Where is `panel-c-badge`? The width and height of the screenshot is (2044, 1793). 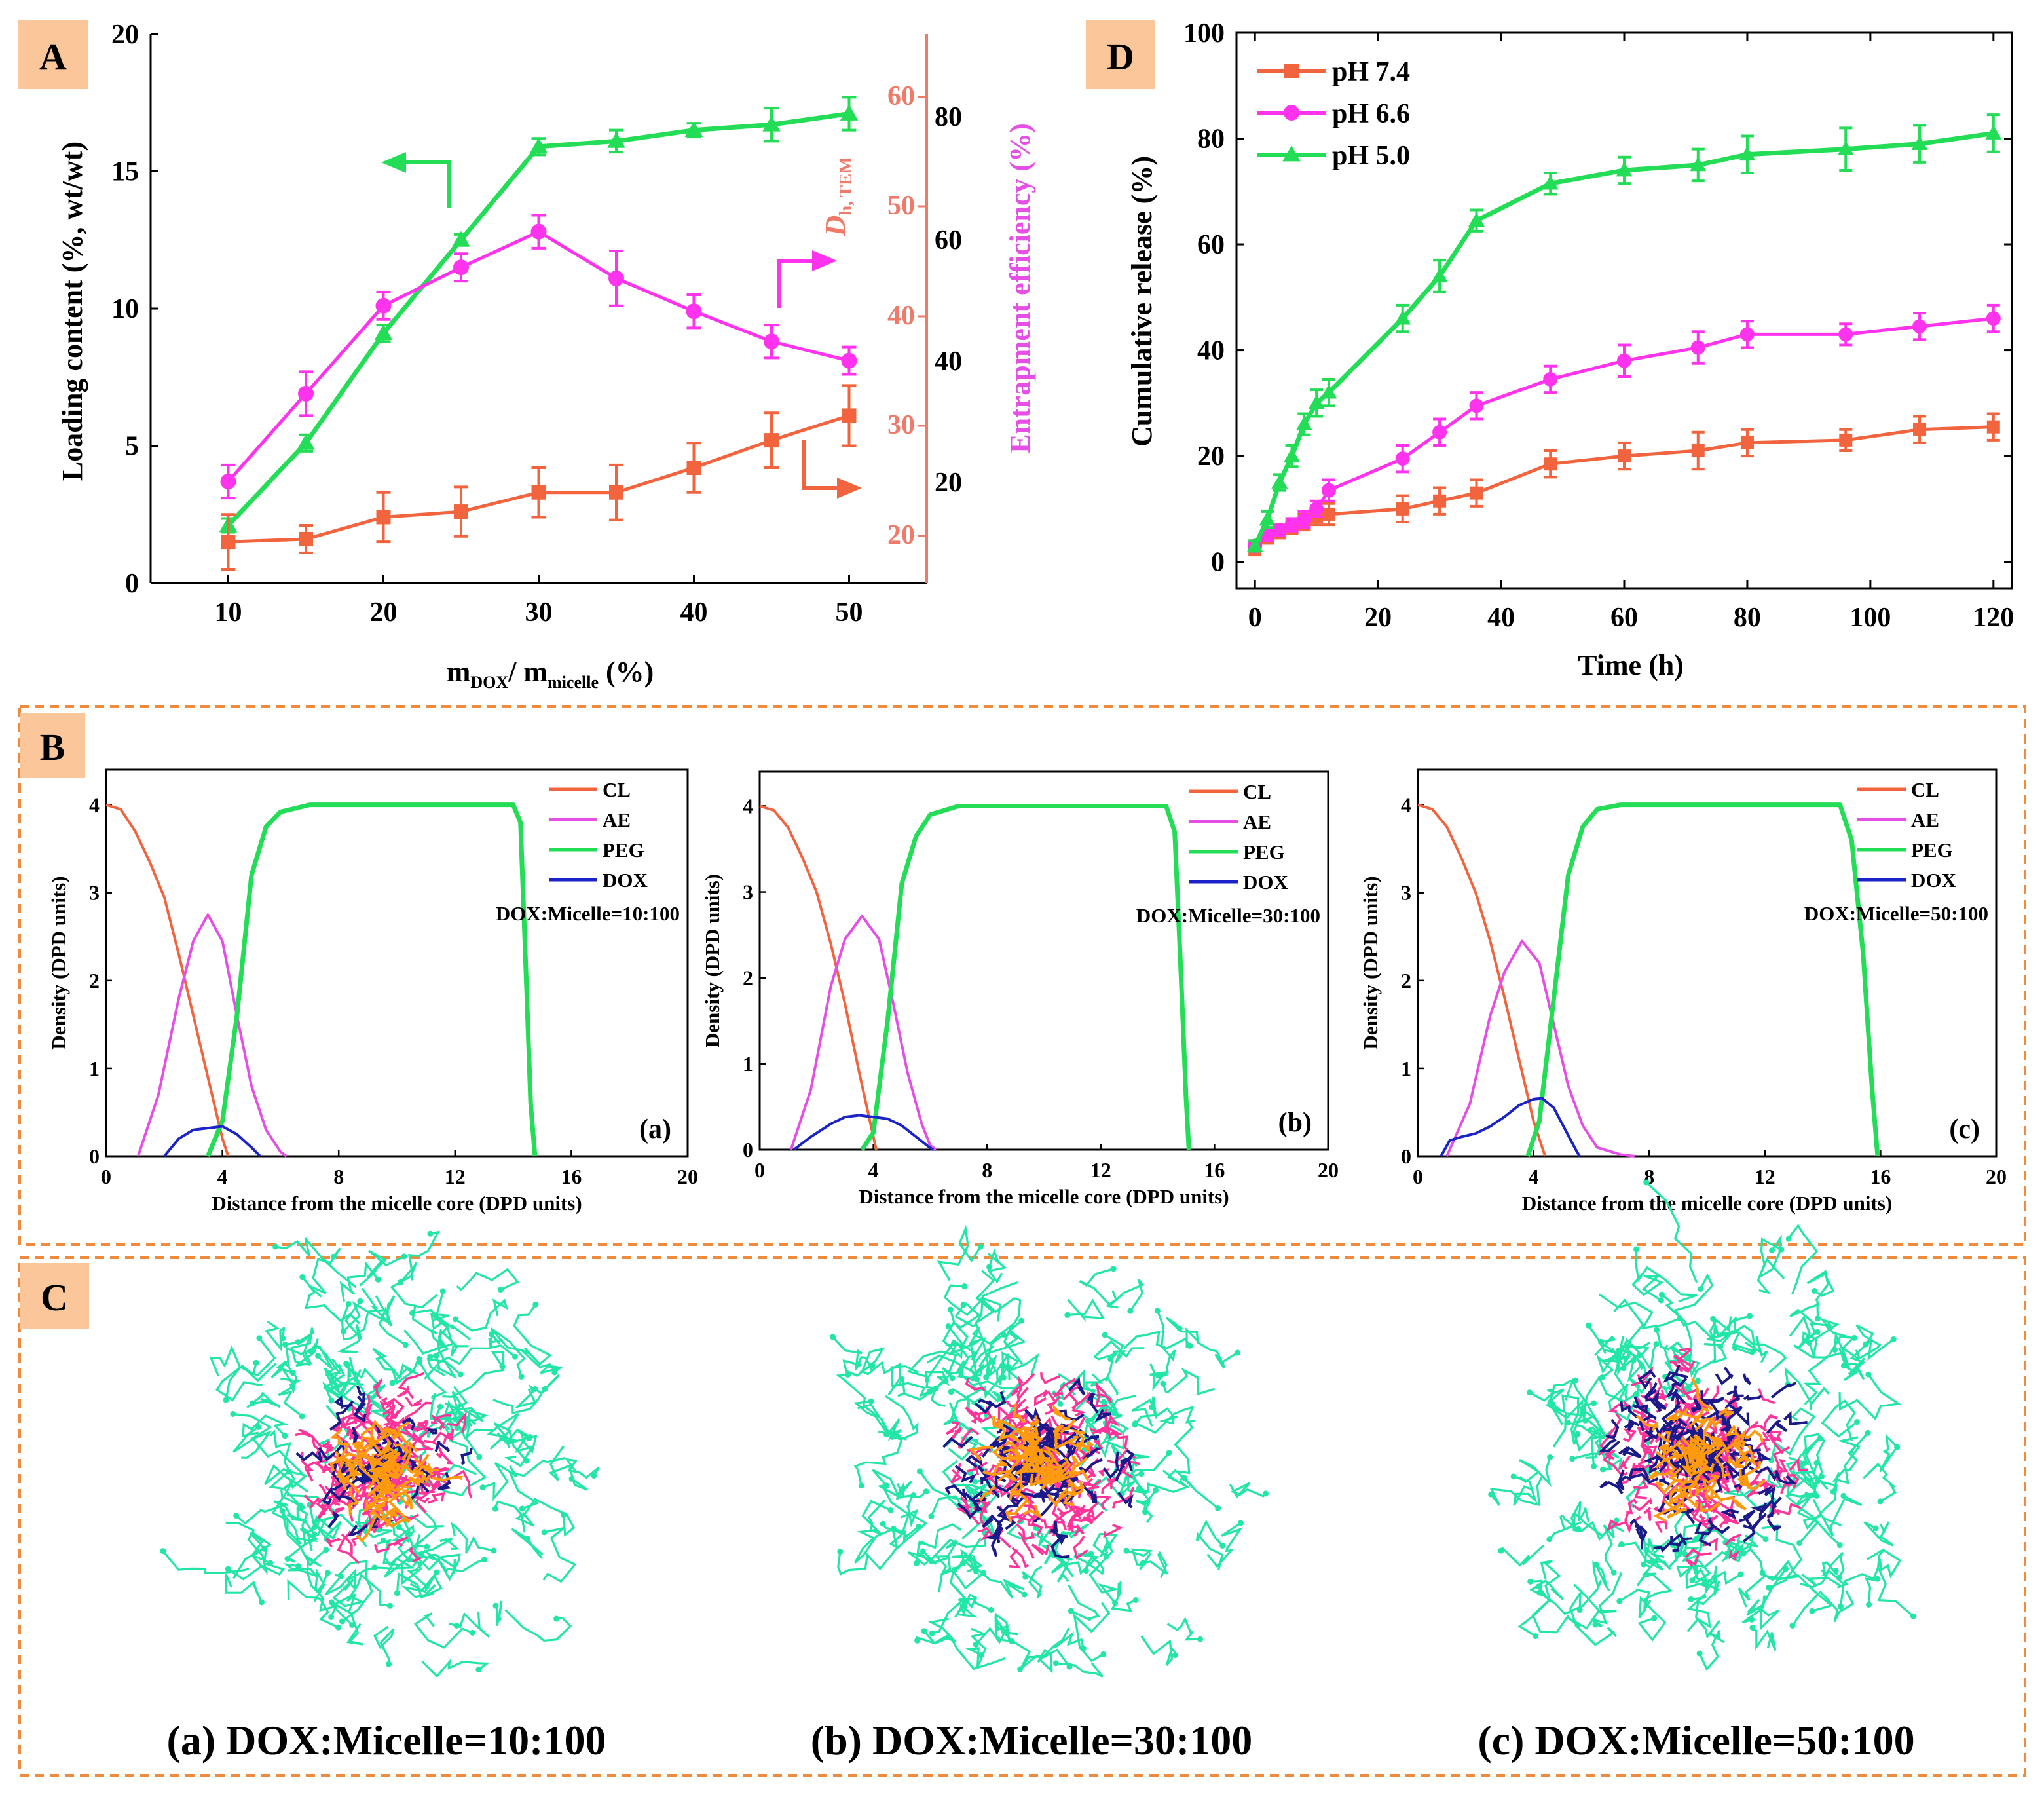
panel-c-badge is located at coordinates (54, 1296).